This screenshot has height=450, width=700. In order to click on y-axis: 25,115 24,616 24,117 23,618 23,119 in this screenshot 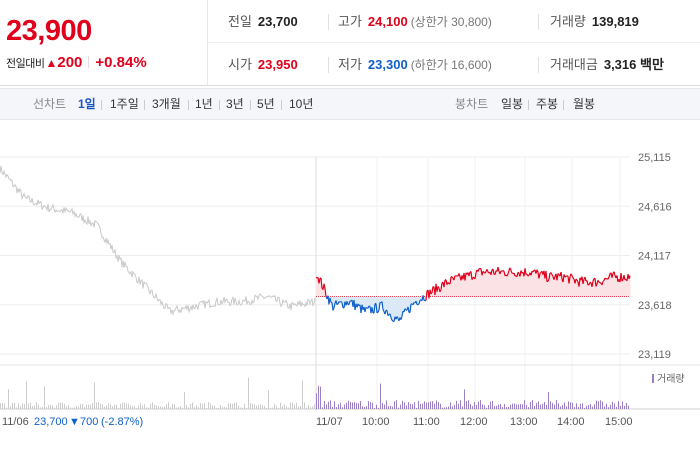, I will do `click(655, 256)`.